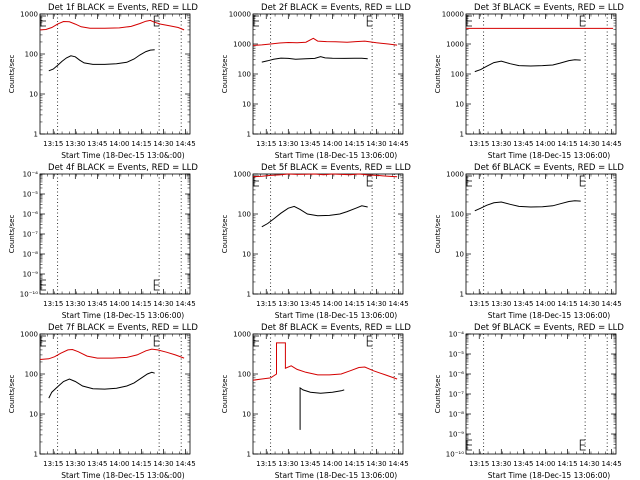 This screenshot has width=640, height=480. What do you see at coordinates (123, 168) in the screenshot?
I see `chart-title: Det 4f BLACK = Events, RED = LLD` at bounding box center [123, 168].